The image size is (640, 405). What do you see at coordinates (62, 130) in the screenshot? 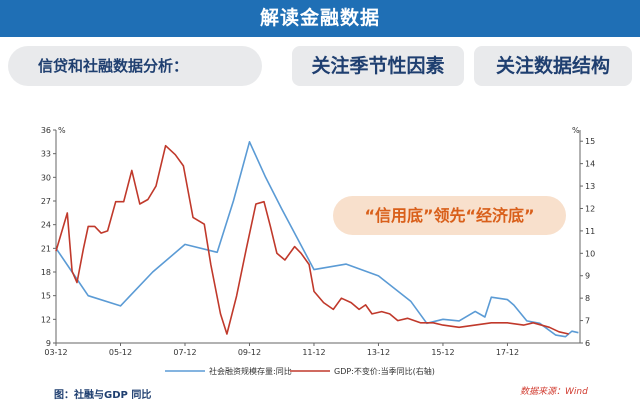
I see `left-axis-unit: %` at bounding box center [62, 130].